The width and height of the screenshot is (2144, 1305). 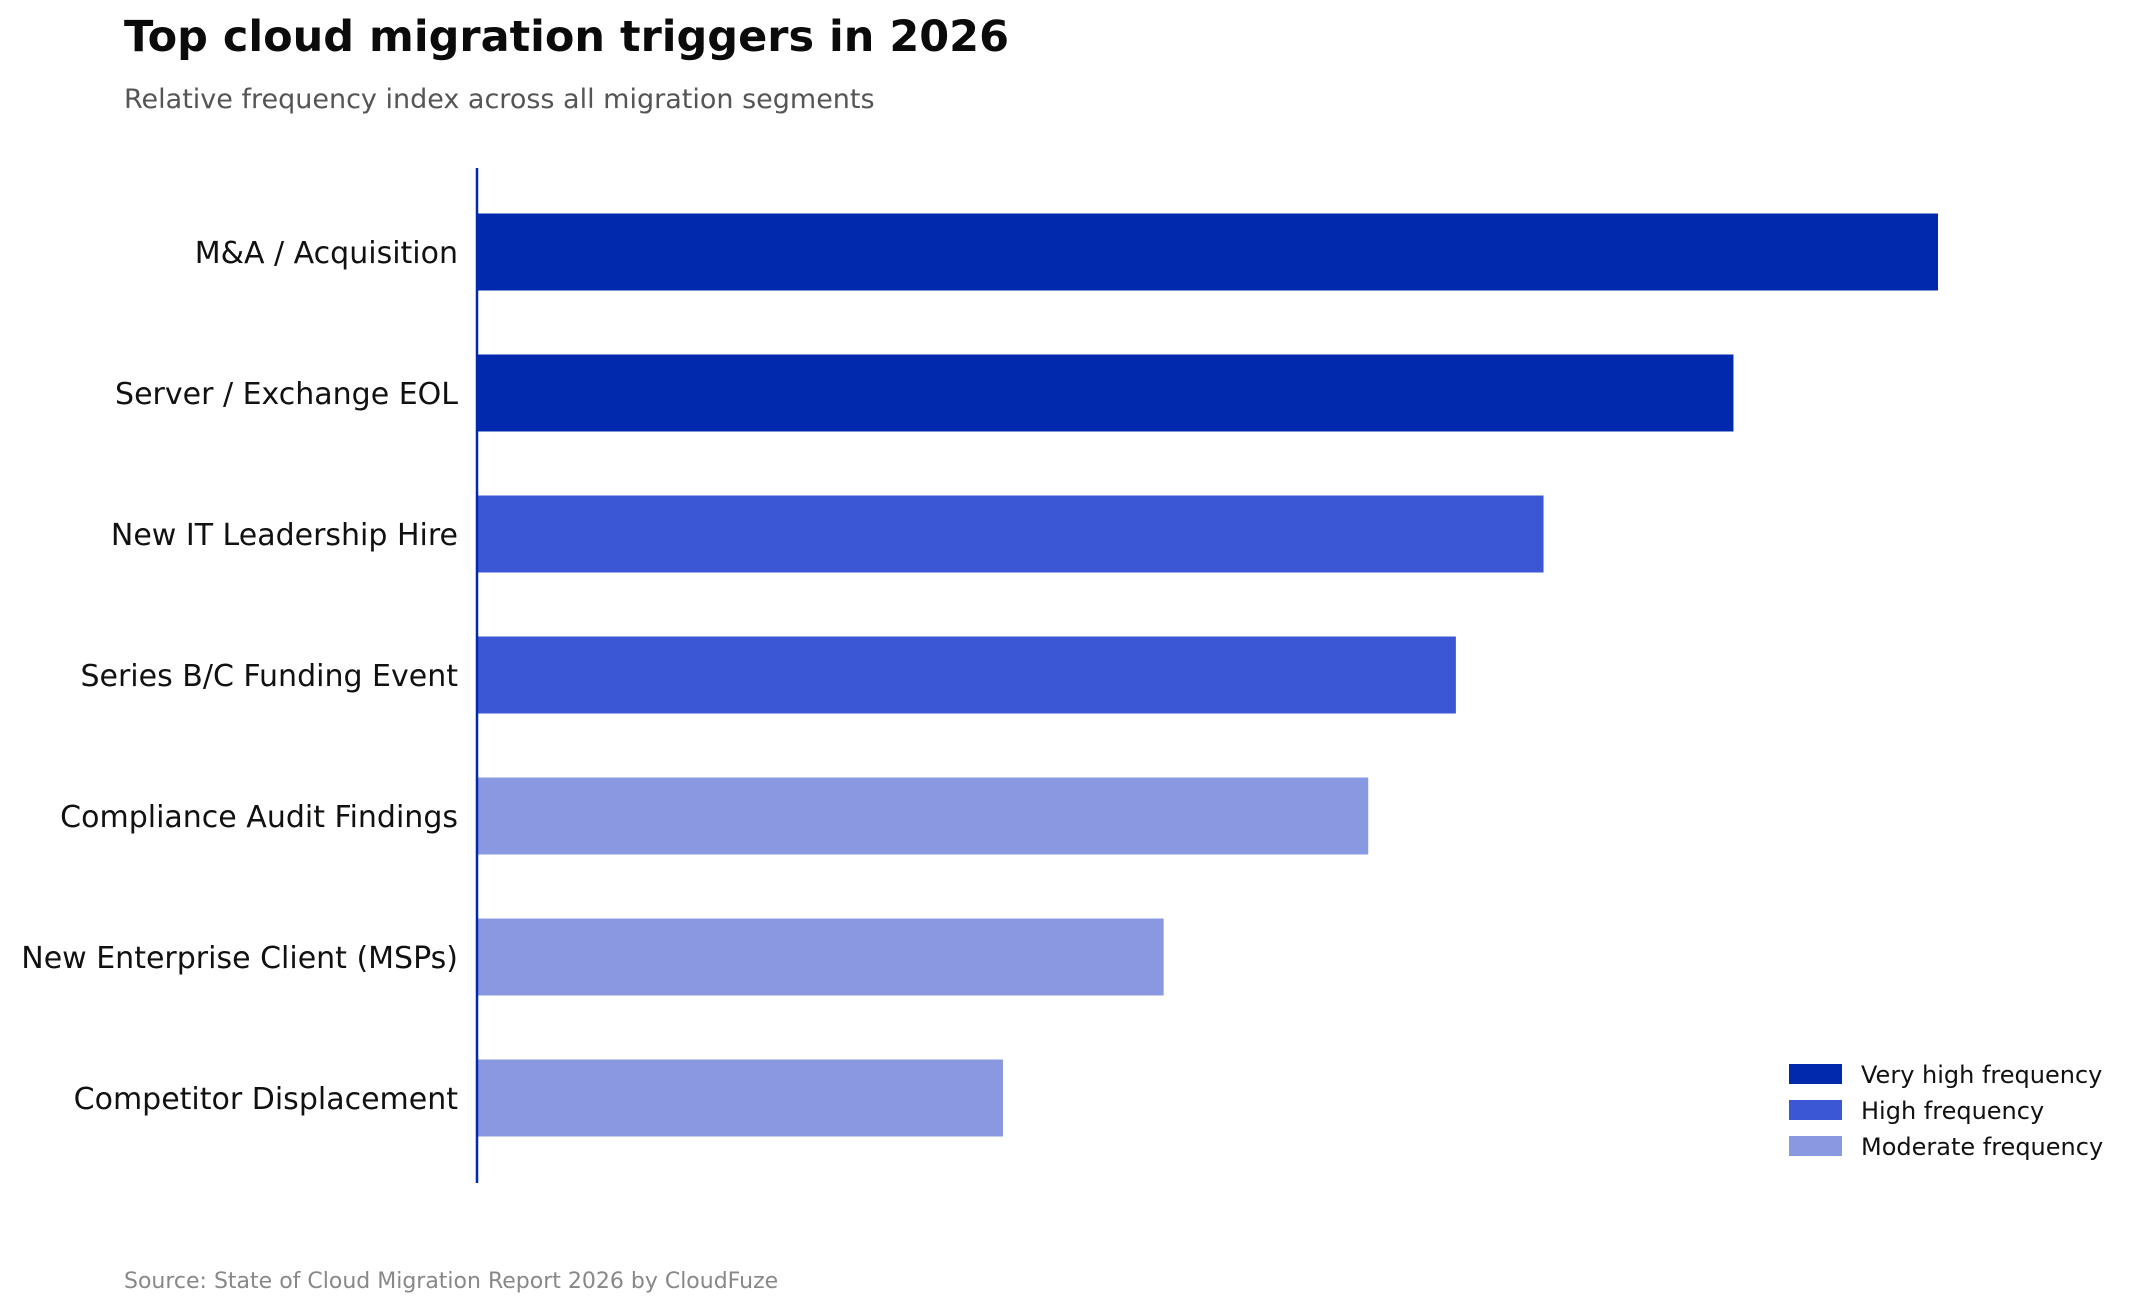 I want to click on category-label-7: Competitor Displacement, so click(x=266, y=1099).